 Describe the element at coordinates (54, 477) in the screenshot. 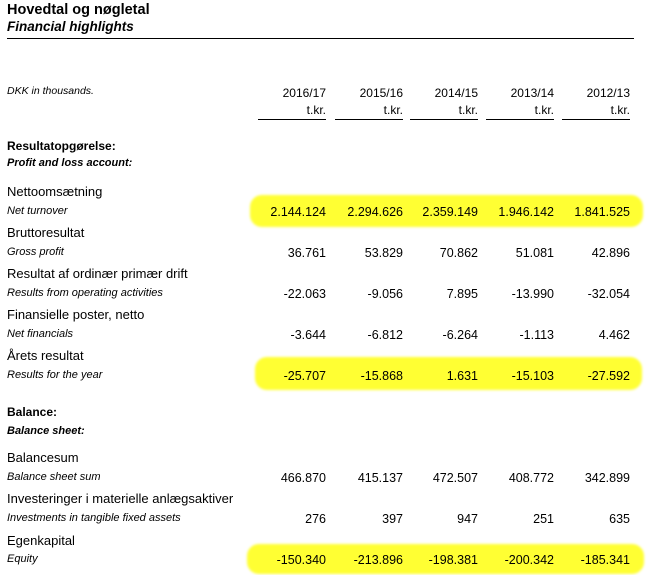

I see `row-sublabel: Balance sheet sum` at that location.